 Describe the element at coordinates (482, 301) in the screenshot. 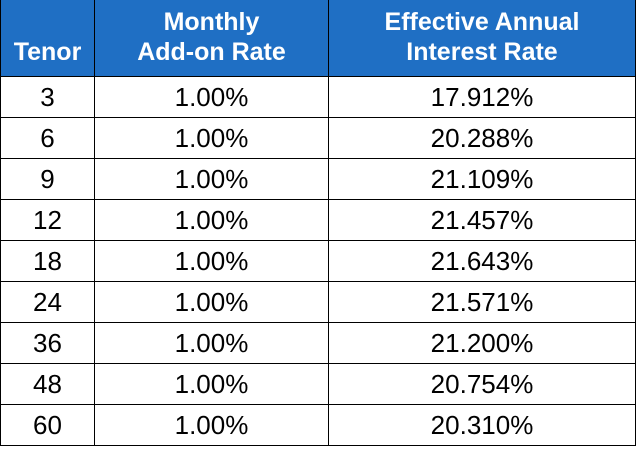

I see `cell-effective-rate: 21.571%` at that location.